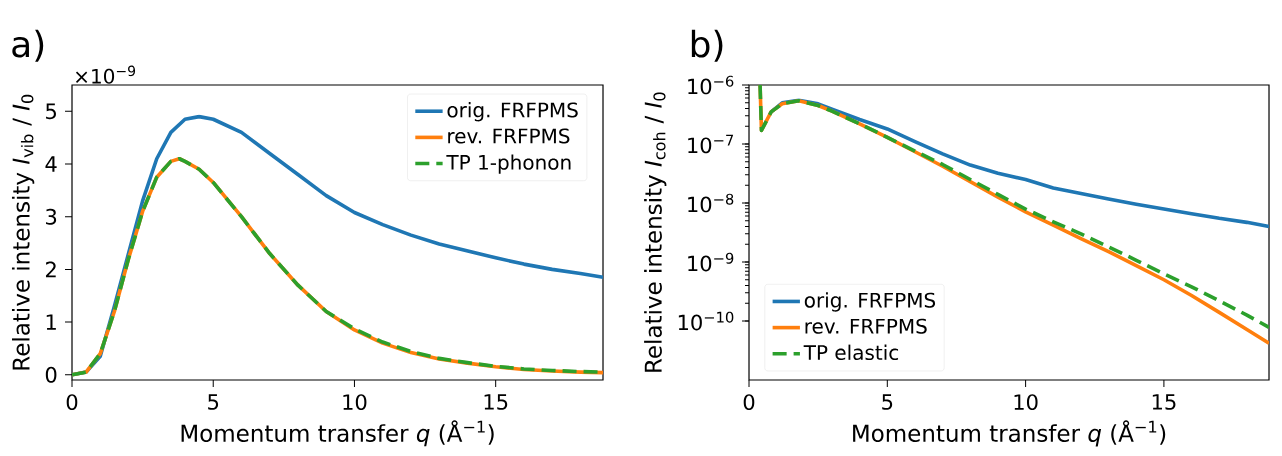  What do you see at coordinates (851, 352) in the screenshot?
I see `legend-label: TP elastic` at bounding box center [851, 352].